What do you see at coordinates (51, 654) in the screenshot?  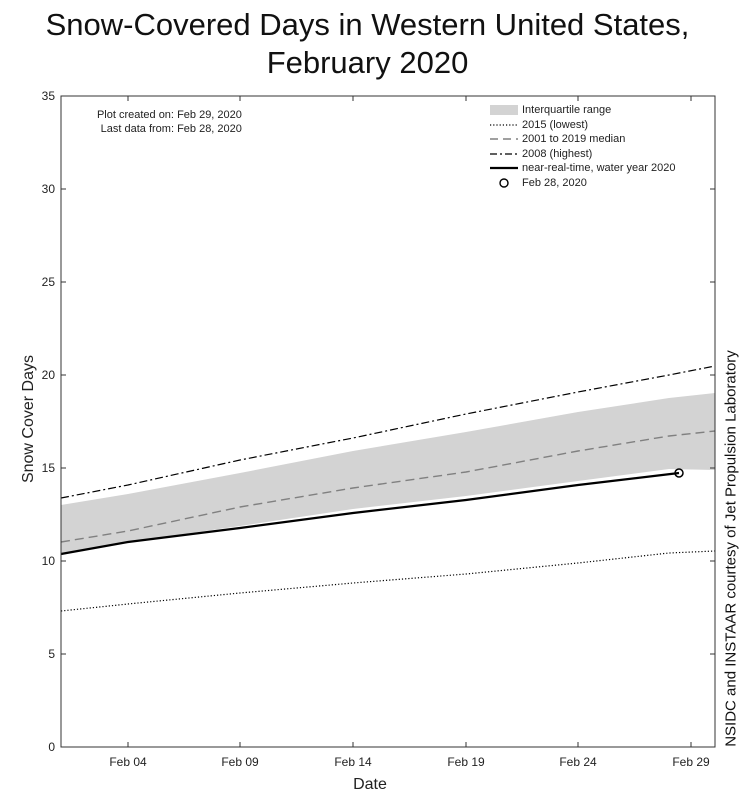 I see `ytick-label: 5` at bounding box center [51, 654].